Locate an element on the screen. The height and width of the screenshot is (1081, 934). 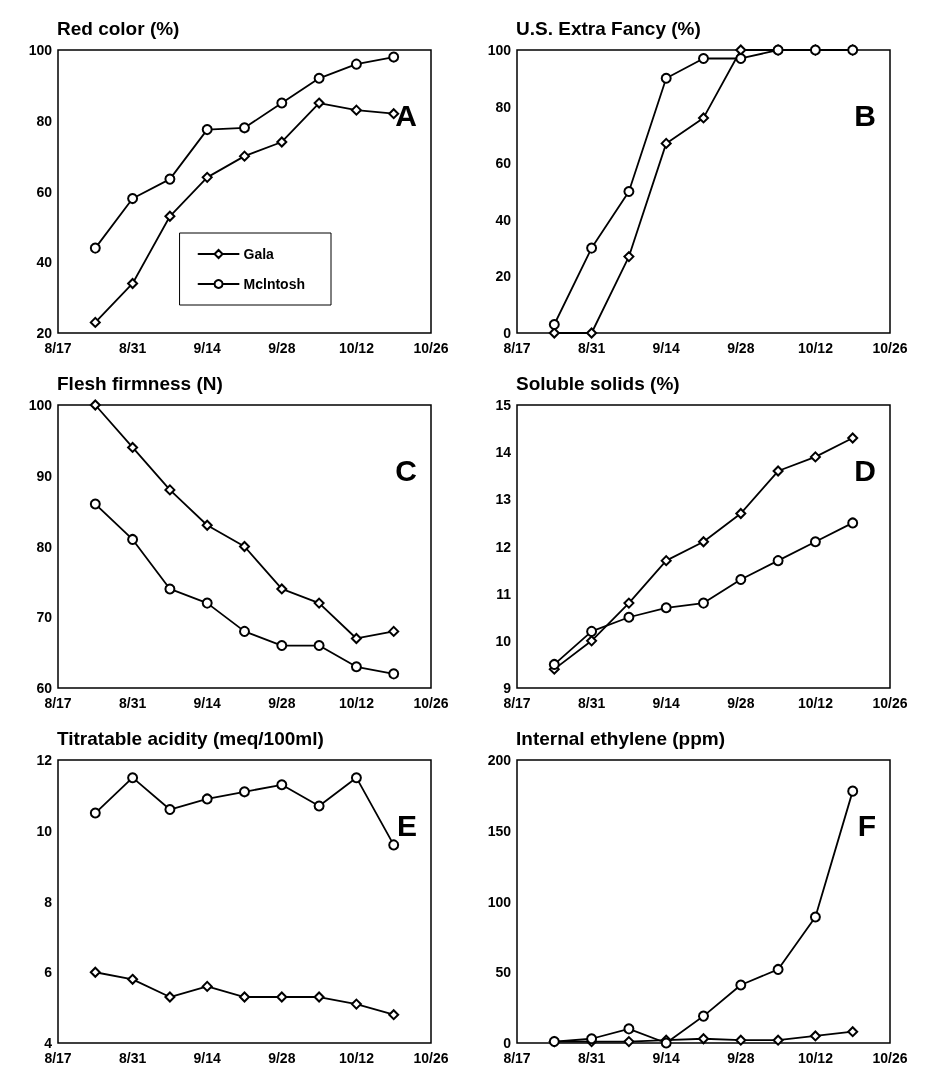
annotation: B is located at coordinates (865, 115).